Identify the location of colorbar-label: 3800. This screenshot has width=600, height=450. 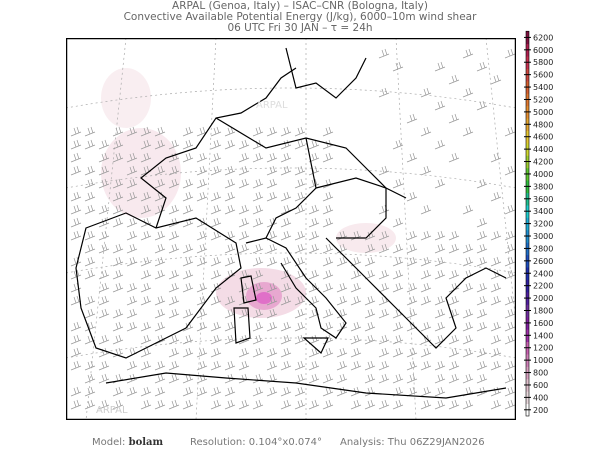
(543, 186).